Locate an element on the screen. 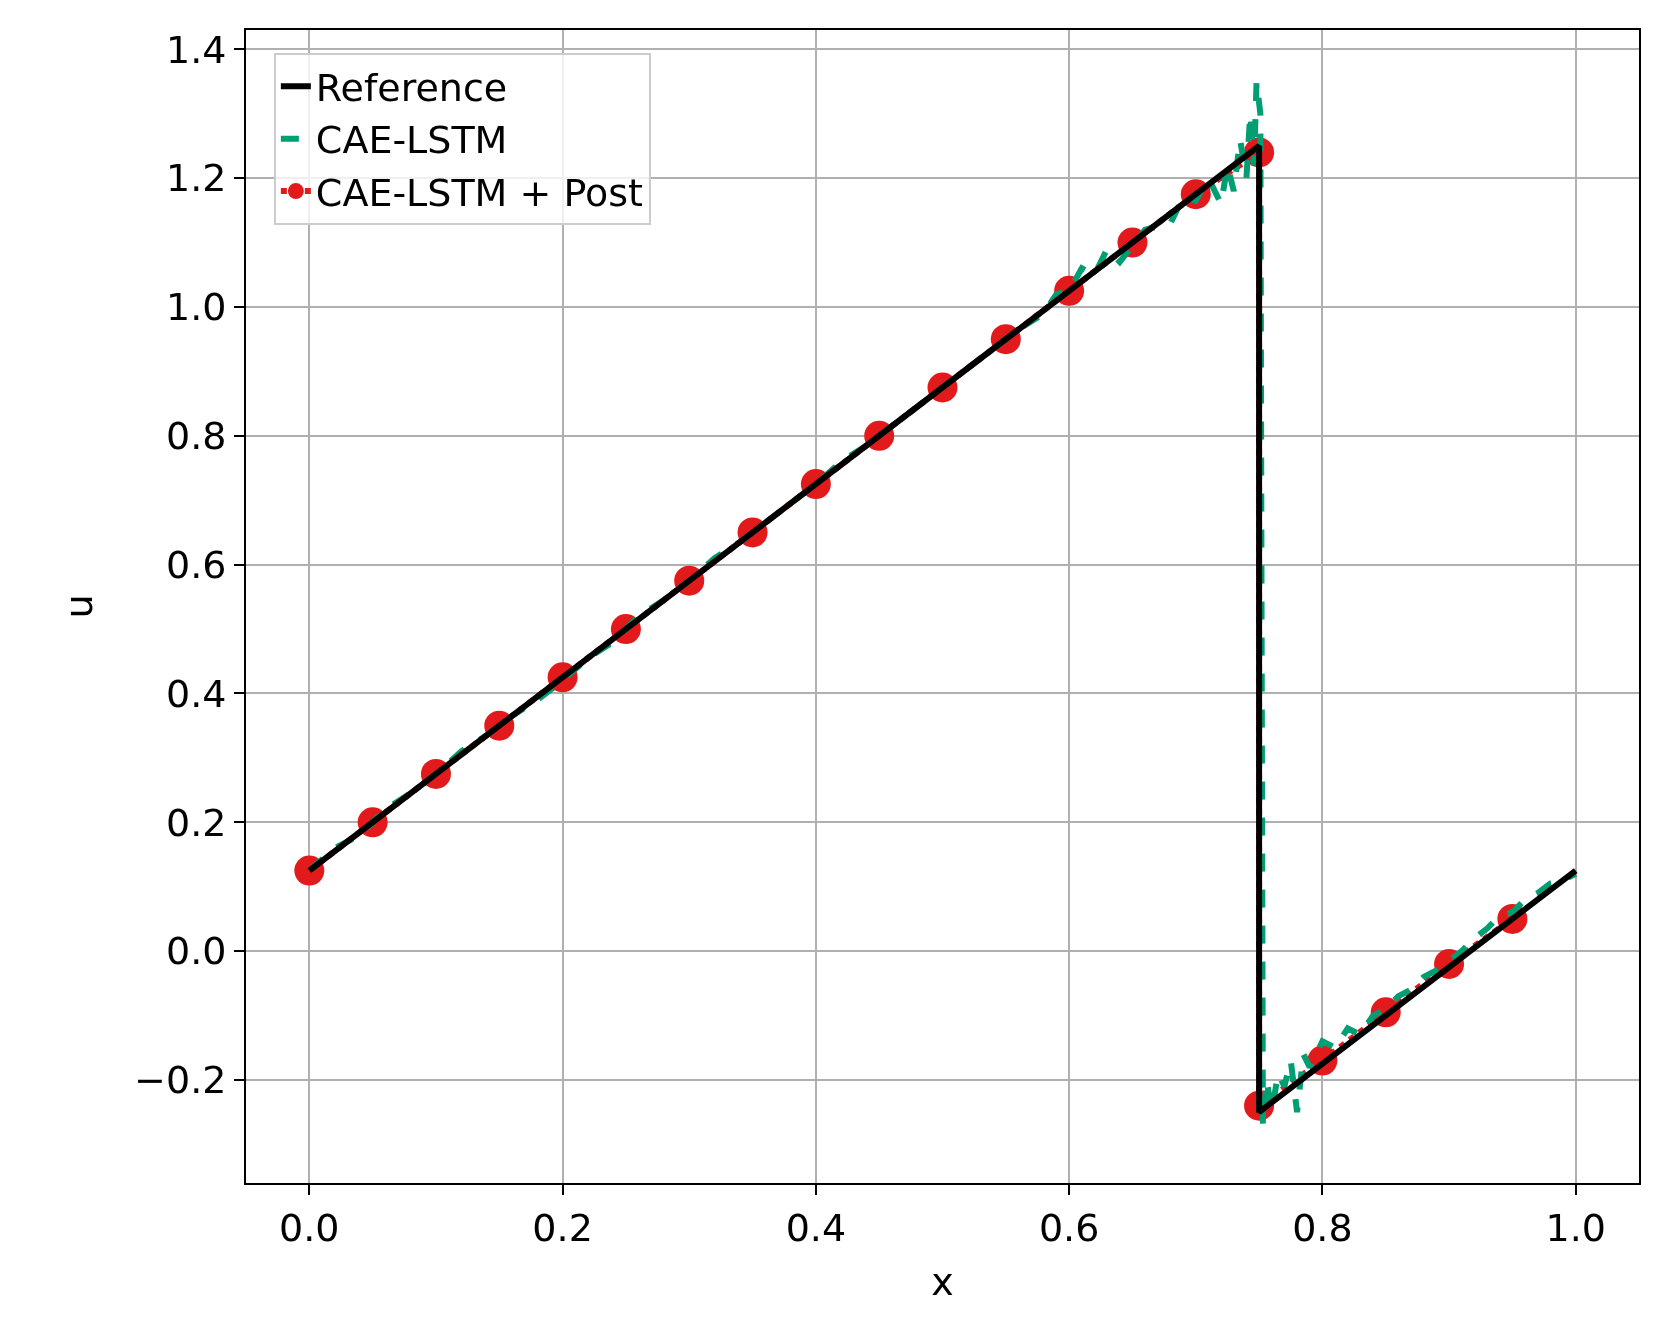  legend-label: Reference is located at coordinates (411, 88).